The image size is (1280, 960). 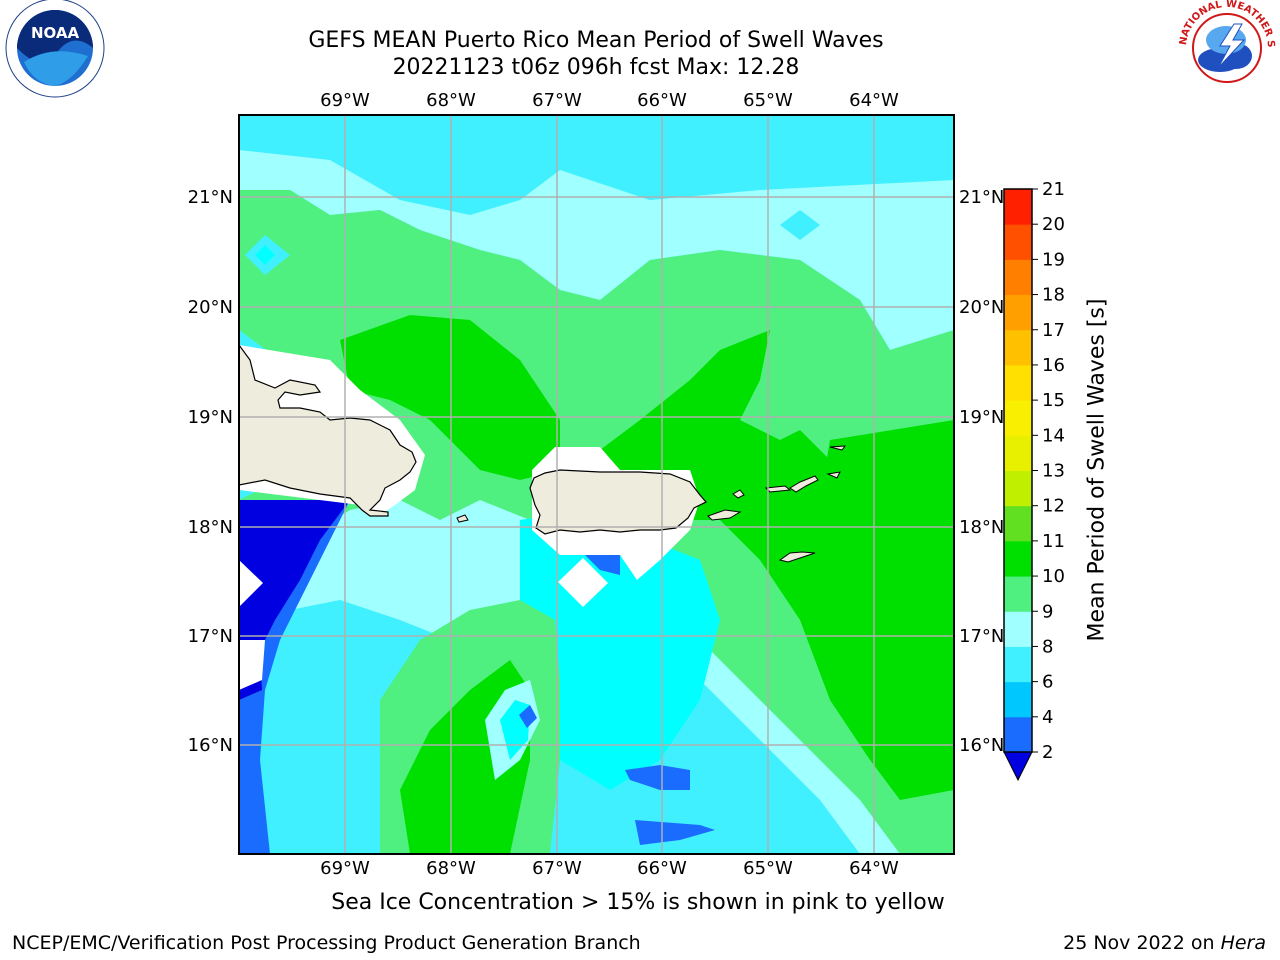 I want to click on culebra-island, so click(x=738, y=494).